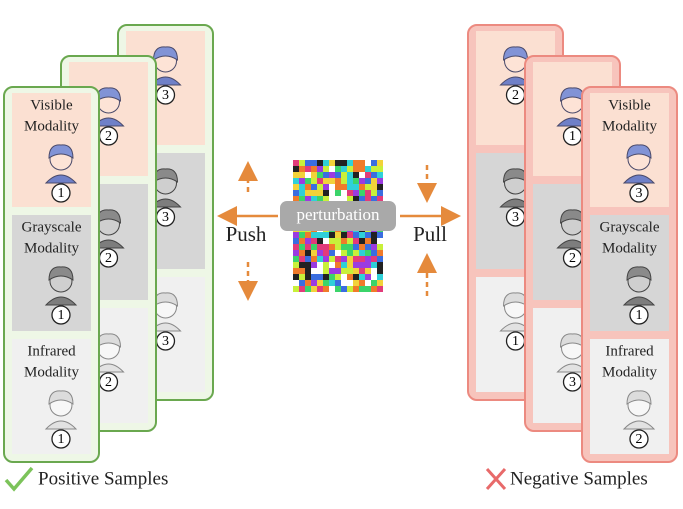 The image size is (683, 509). I want to click on modality-label: Visible, so click(629, 105).